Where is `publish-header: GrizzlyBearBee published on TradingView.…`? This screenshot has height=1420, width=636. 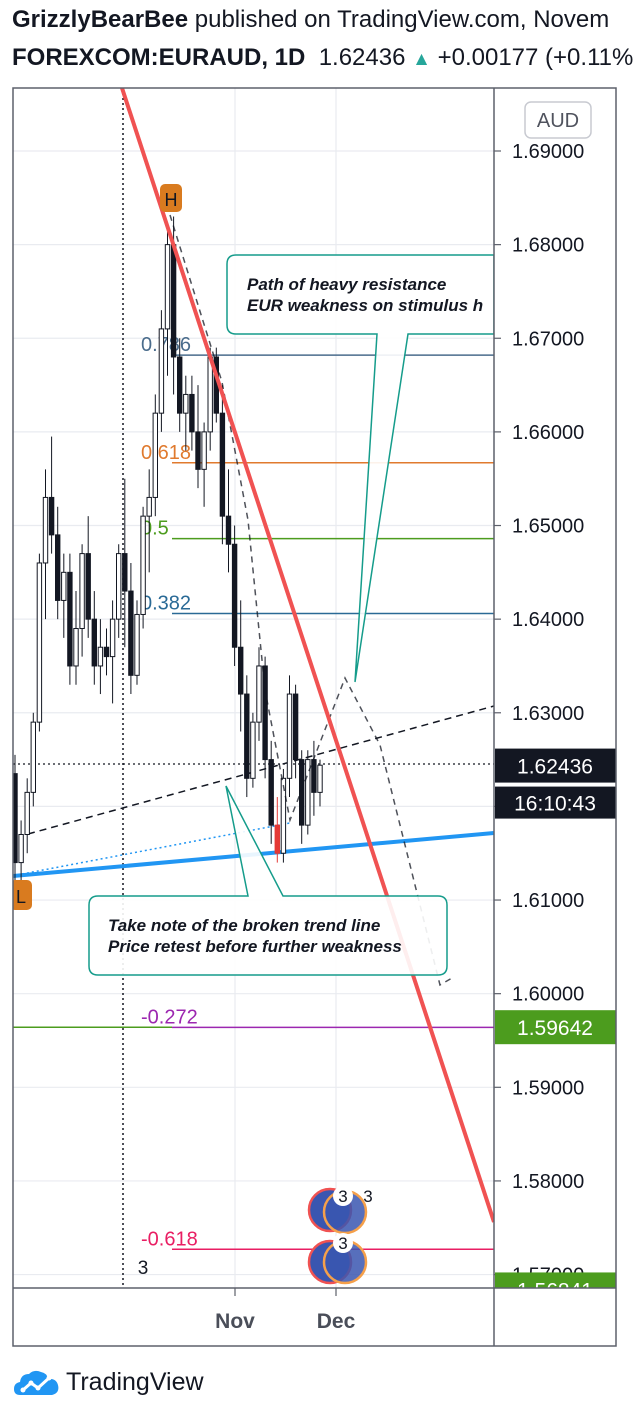
publish-header: GrizzlyBearBee published on TradingView.… is located at coordinates (310, 20).